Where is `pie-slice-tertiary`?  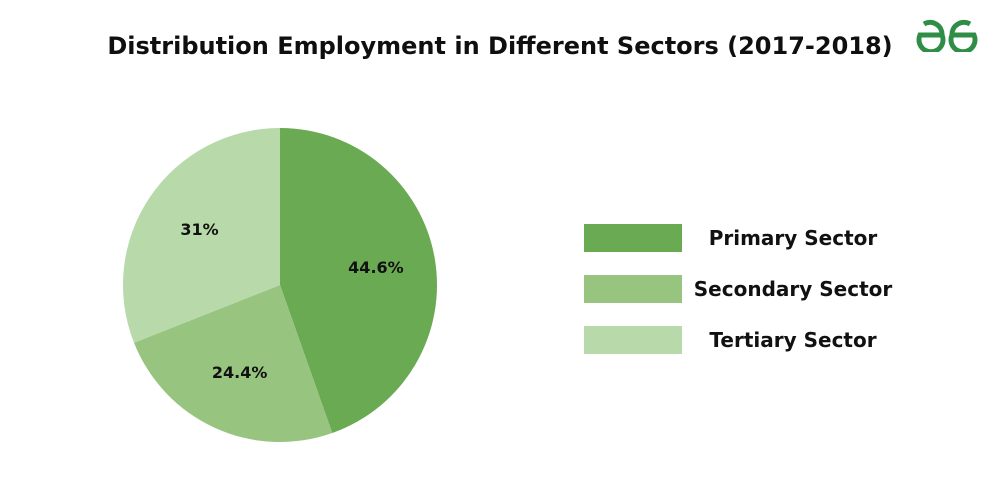
pie-slice-tertiary is located at coordinates (201, 235).